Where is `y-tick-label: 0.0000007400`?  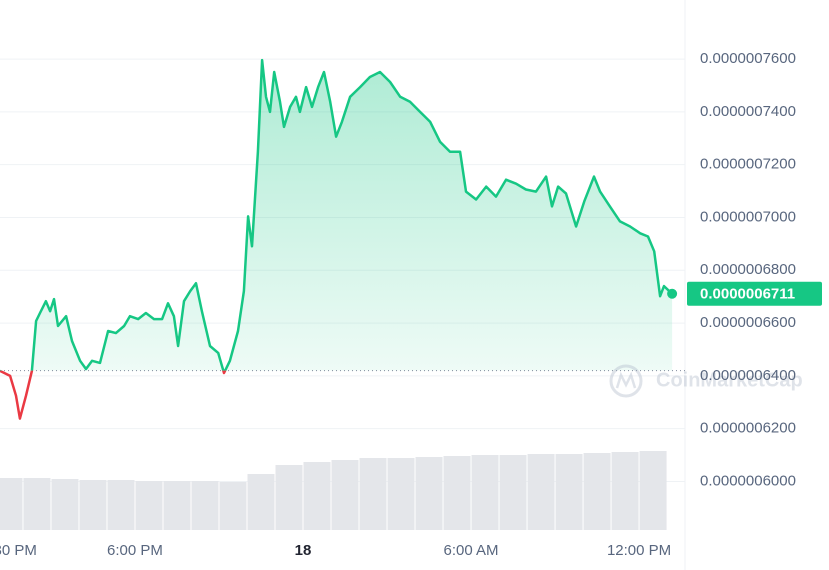
y-tick-label: 0.0000007400 is located at coordinates (748, 111).